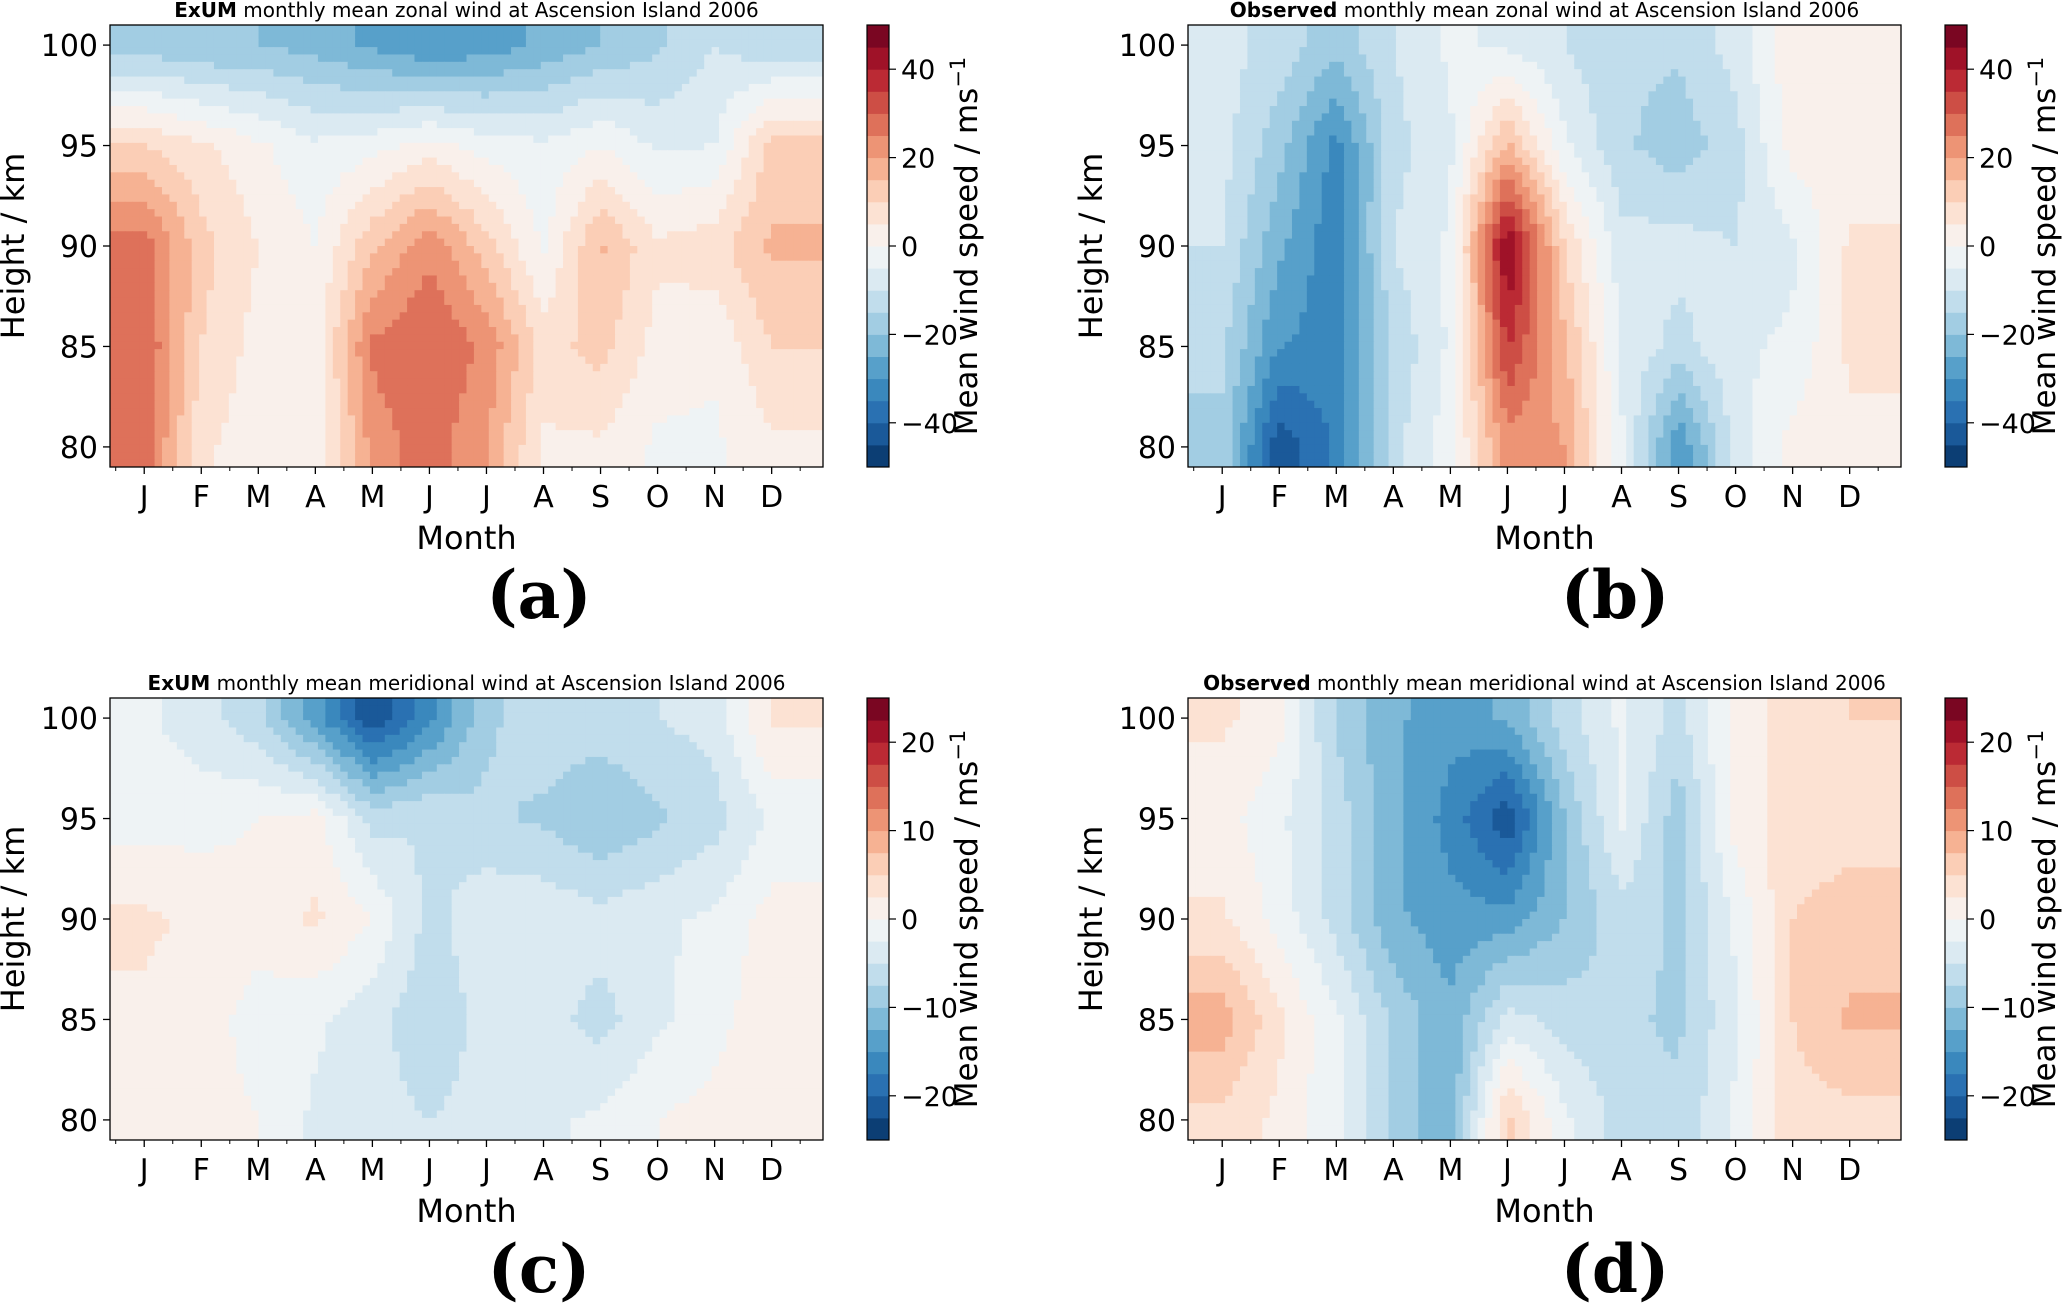 This screenshot has width=2067, height=1309. Describe the element at coordinates (1157, 448) in the screenshot. I see `y-tick-label: 80` at that location.